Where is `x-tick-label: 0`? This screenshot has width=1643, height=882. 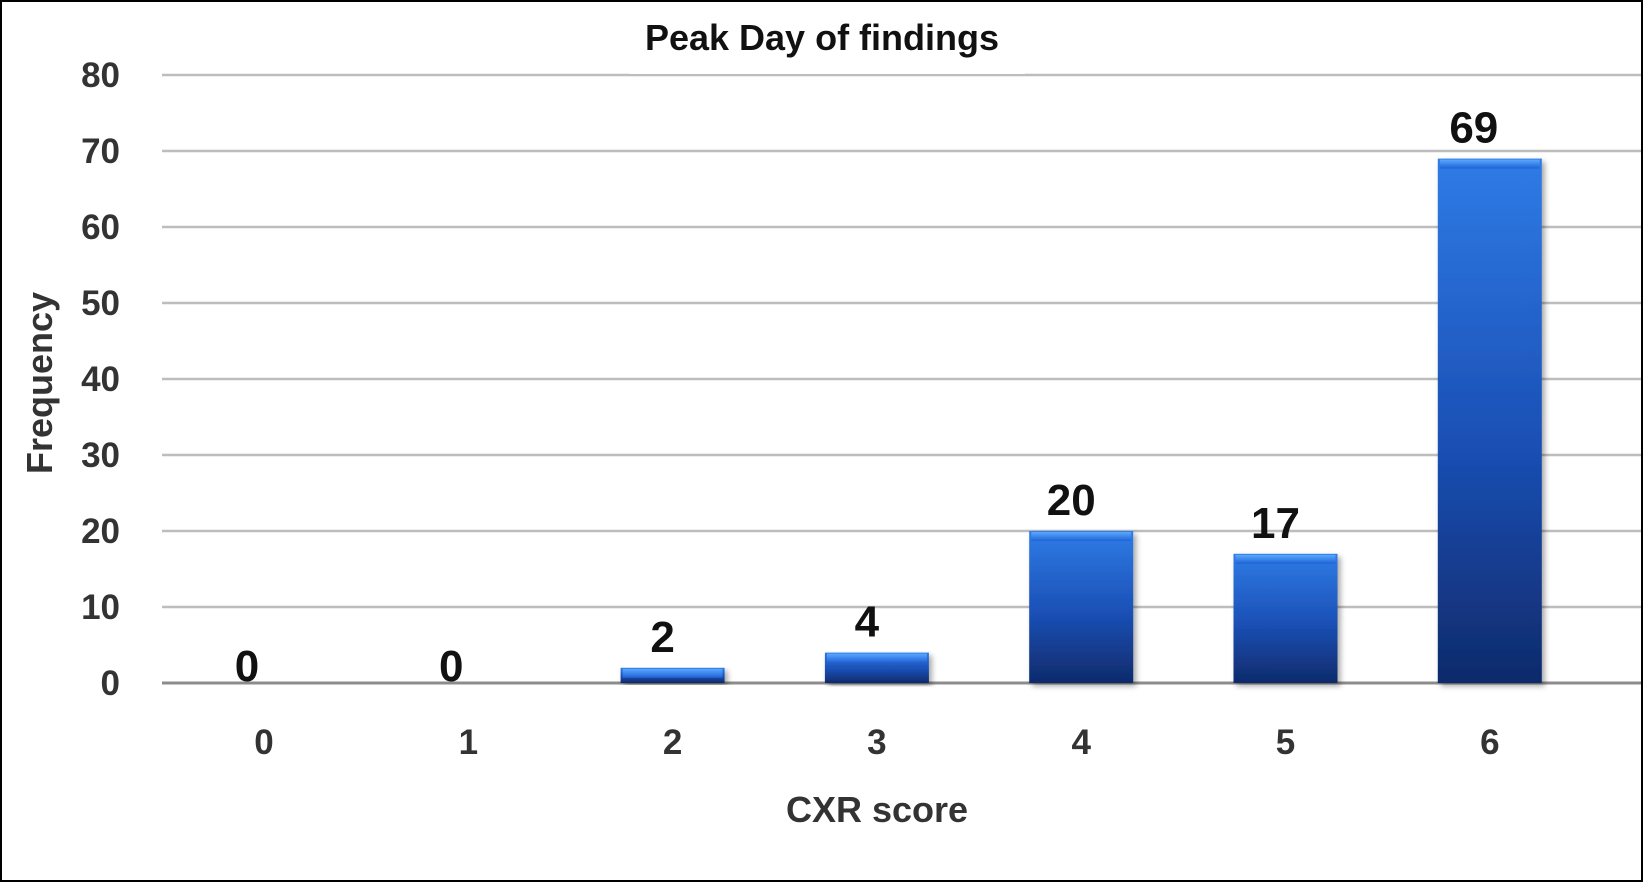 x-tick-label: 0 is located at coordinates (263, 742).